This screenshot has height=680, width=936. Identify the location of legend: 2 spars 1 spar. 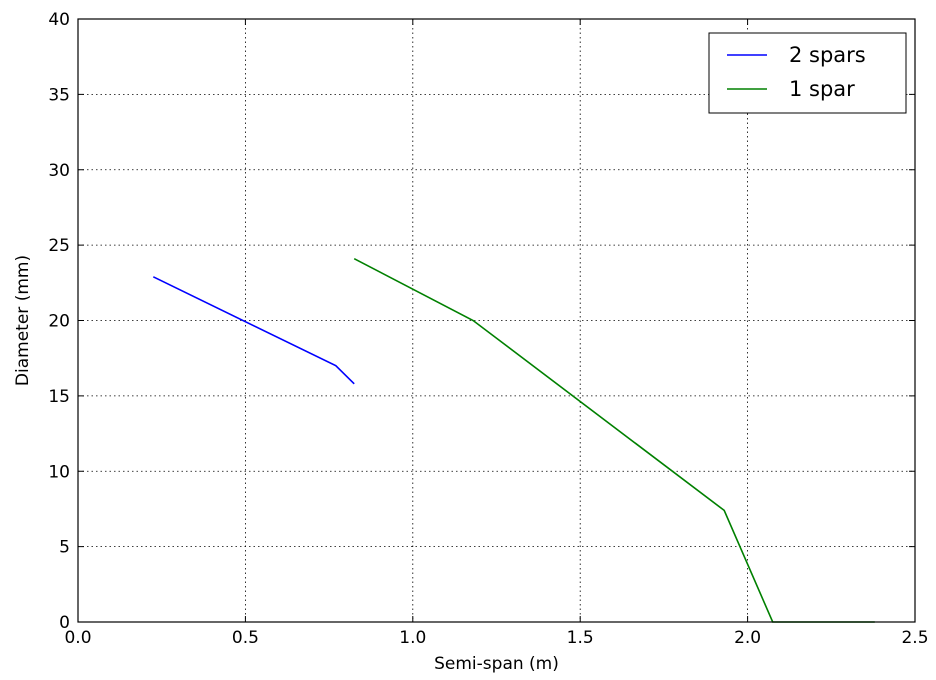
(807, 73).